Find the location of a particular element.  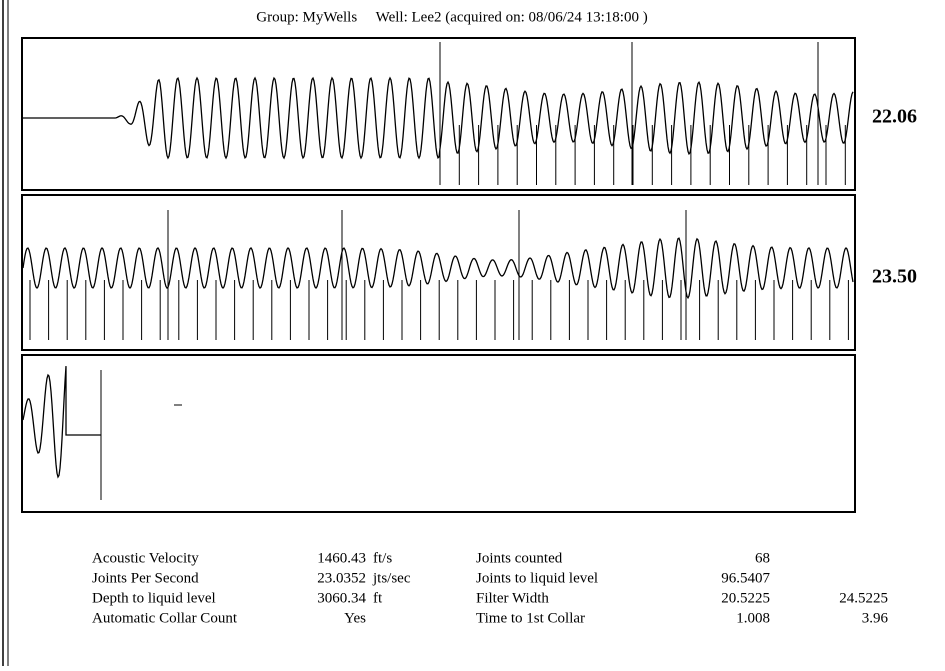

cell-value: 3060.34 is located at coordinates (341, 598).